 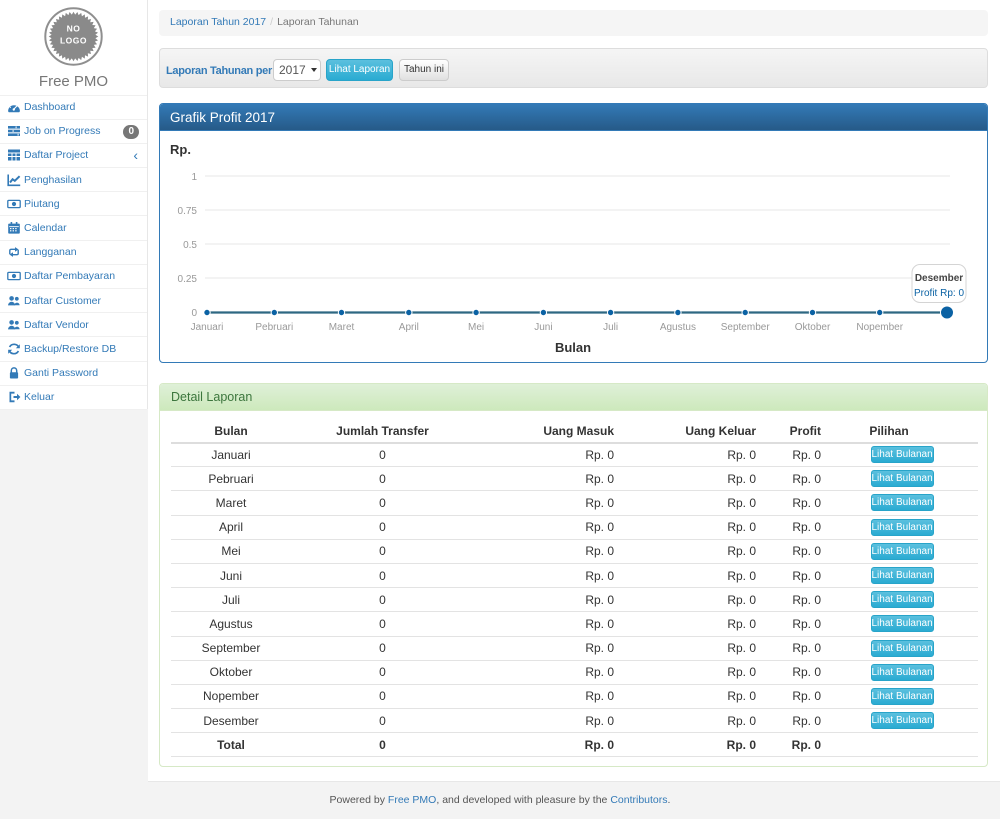 What do you see at coordinates (409, 327) in the screenshot?
I see `svg-text: April` at bounding box center [409, 327].